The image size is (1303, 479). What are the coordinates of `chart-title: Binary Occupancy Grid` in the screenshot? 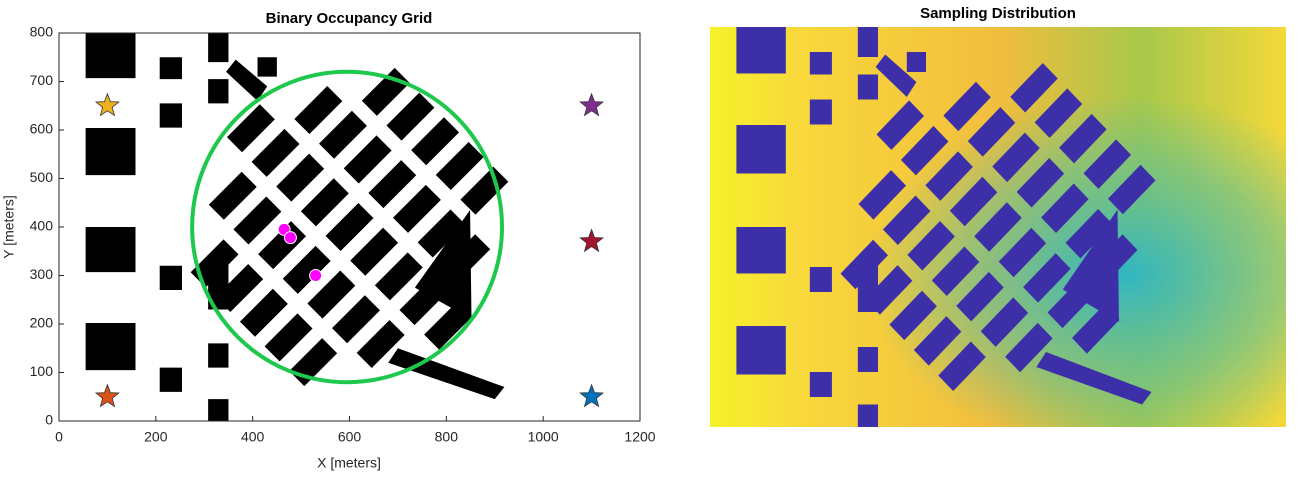 It's located at (349, 18).